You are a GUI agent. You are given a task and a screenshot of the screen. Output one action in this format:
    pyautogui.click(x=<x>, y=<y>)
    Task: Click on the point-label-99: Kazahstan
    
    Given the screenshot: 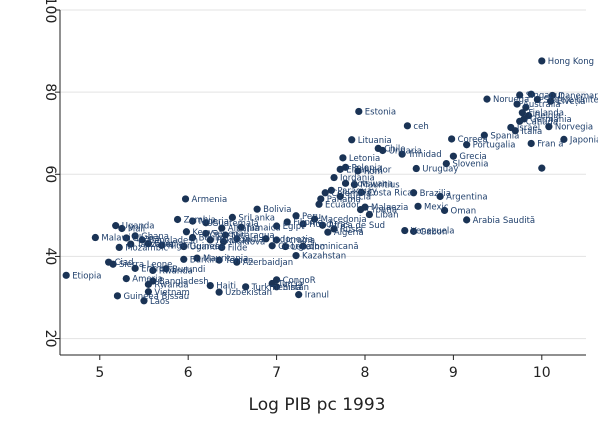 What is the action you would take?
    pyautogui.click(x=324, y=257)
    